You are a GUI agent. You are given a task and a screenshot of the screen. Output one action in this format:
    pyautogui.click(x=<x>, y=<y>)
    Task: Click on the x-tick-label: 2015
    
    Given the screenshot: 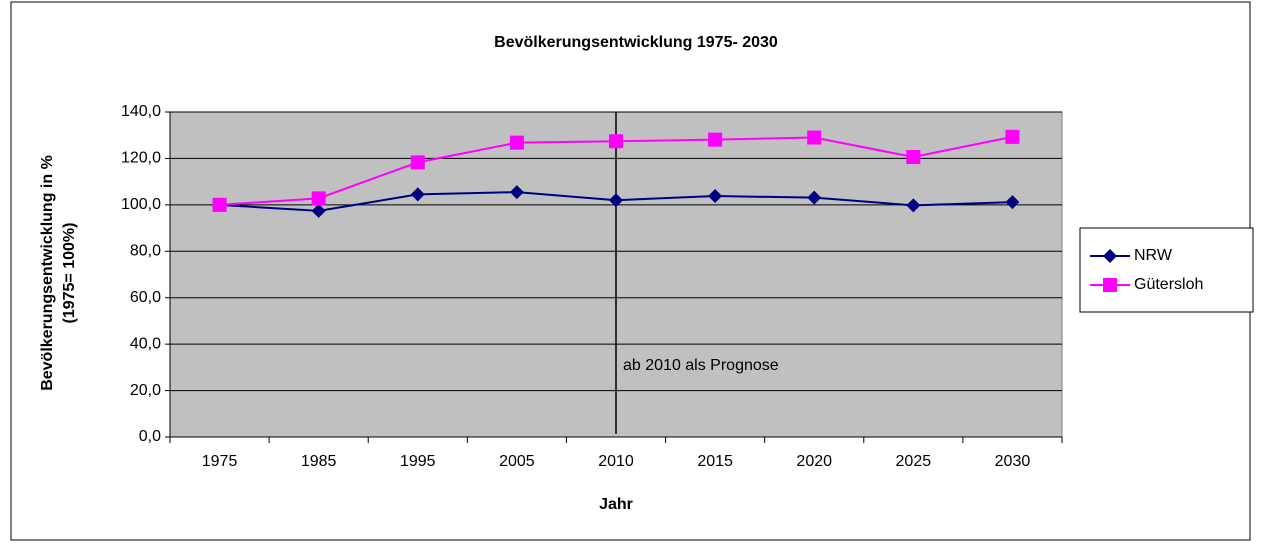 What is the action you would take?
    pyautogui.click(x=715, y=461)
    